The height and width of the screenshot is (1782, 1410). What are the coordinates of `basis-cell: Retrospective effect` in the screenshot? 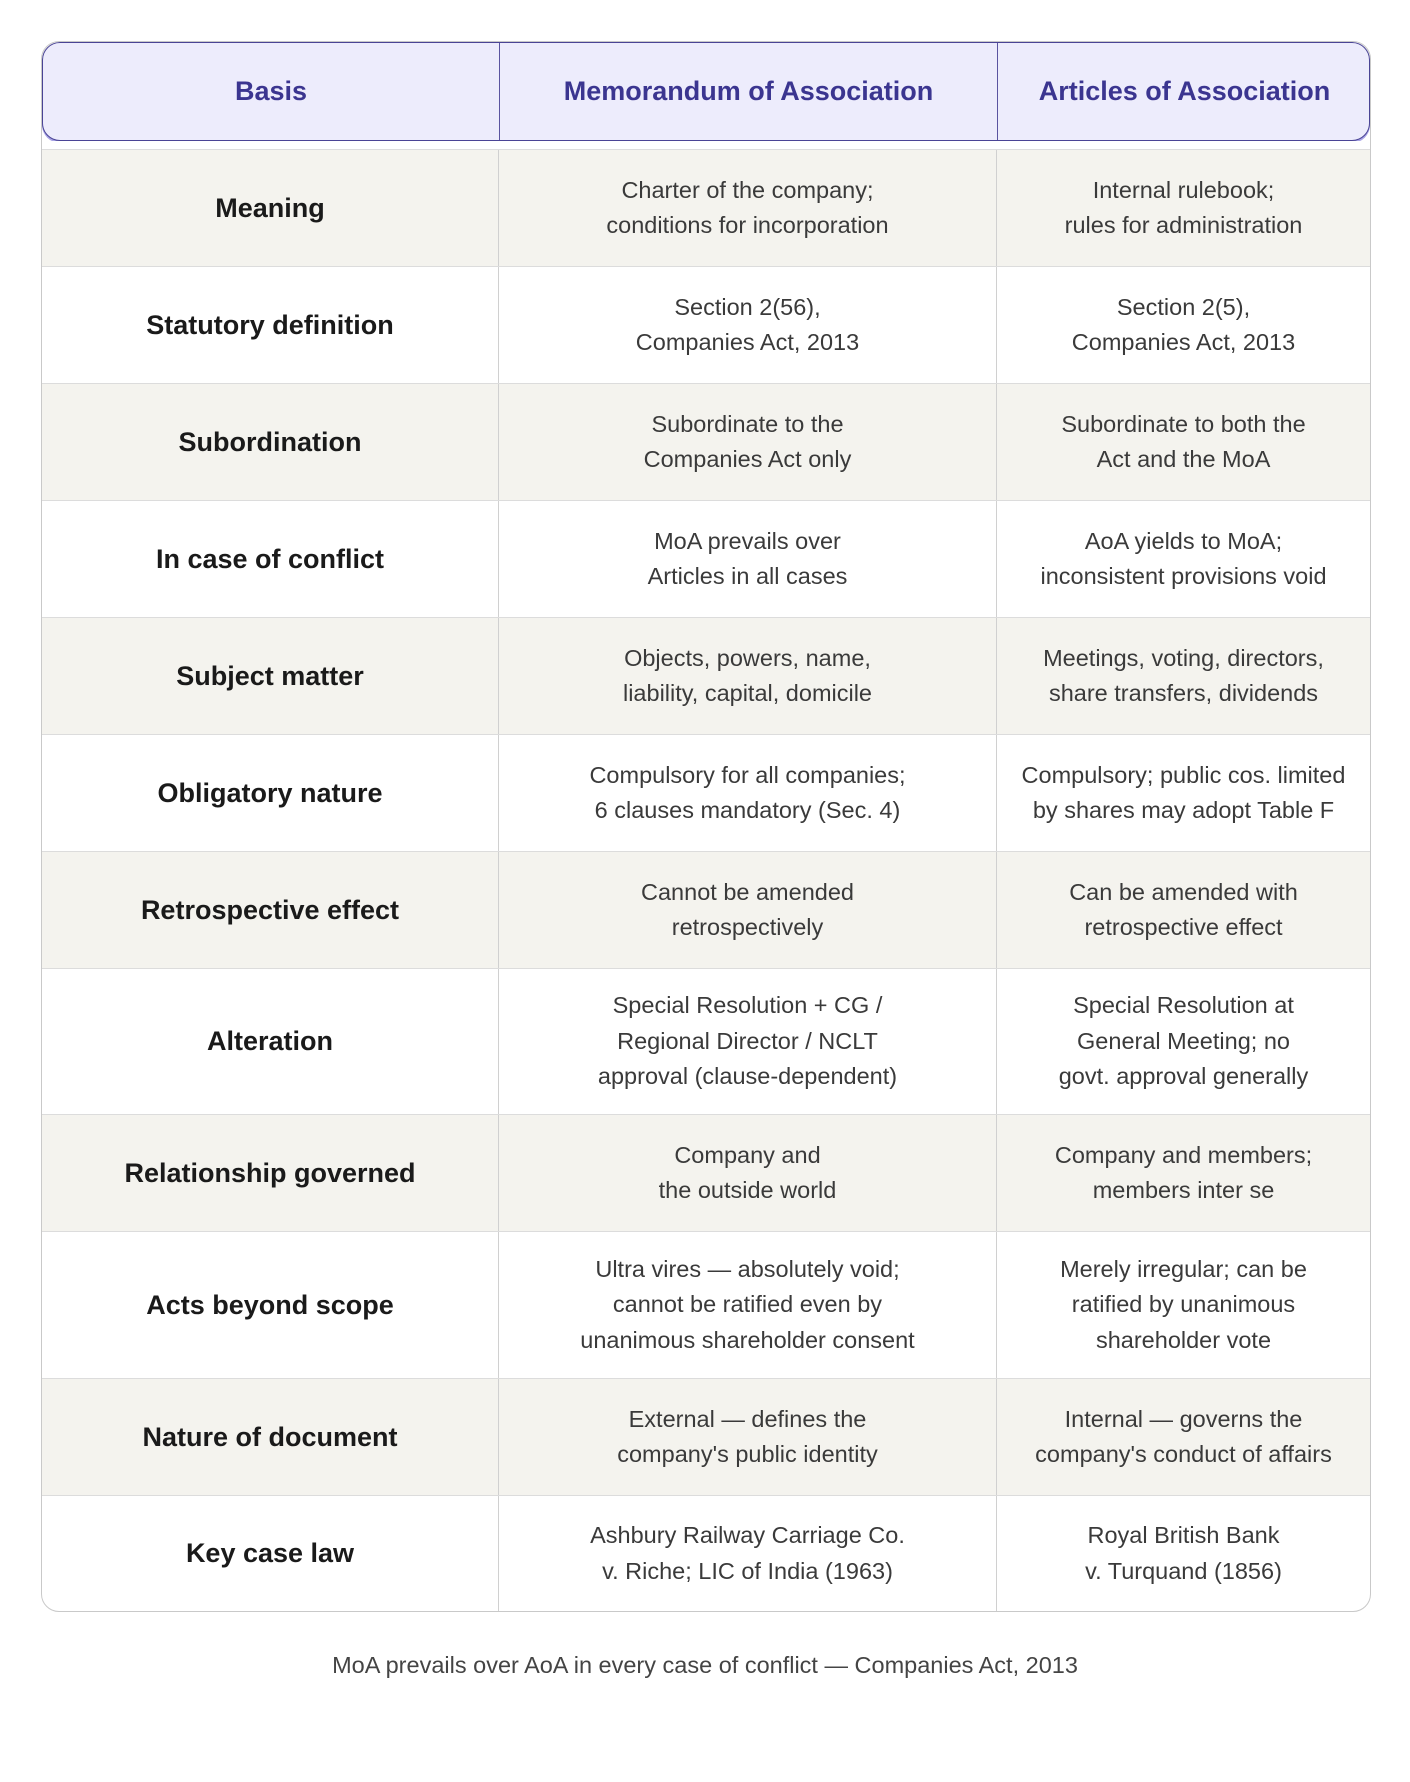 It's located at (270, 910).